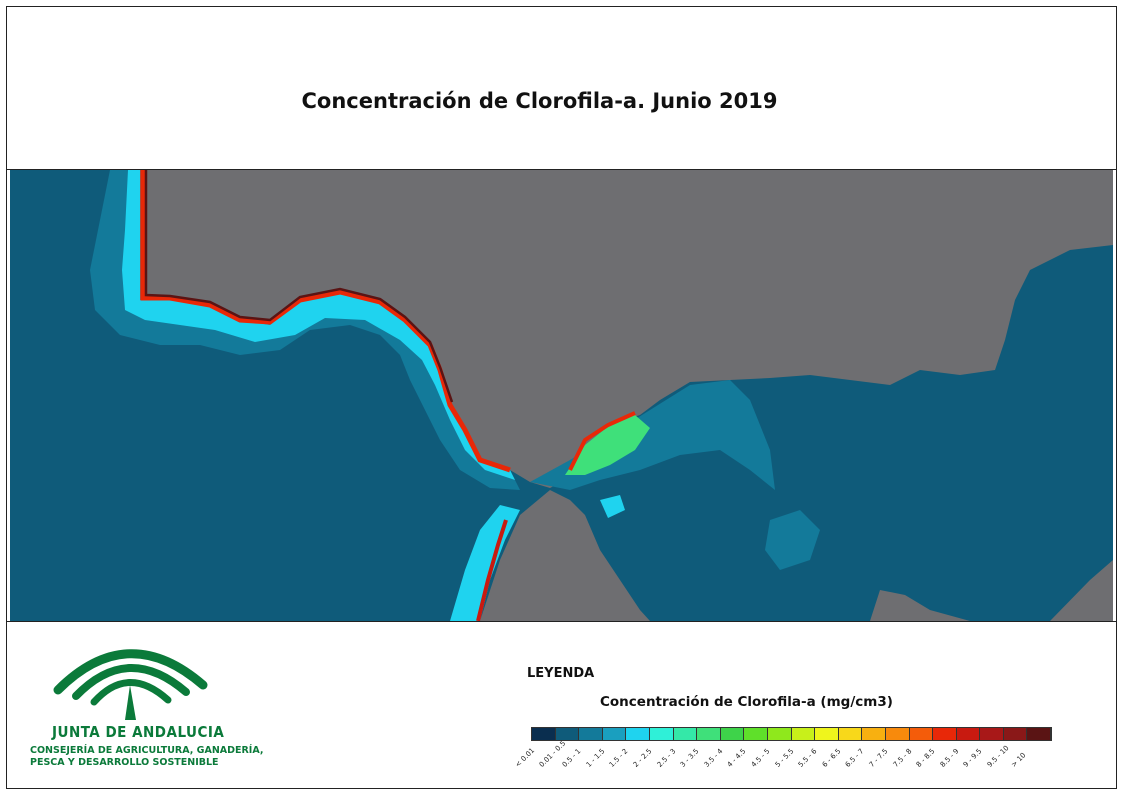 This screenshot has width=1123, height=794. Describe the element at coordinates (666, 758) in the screenshot. I see `legend-label: 2.5 - 3` at that location.